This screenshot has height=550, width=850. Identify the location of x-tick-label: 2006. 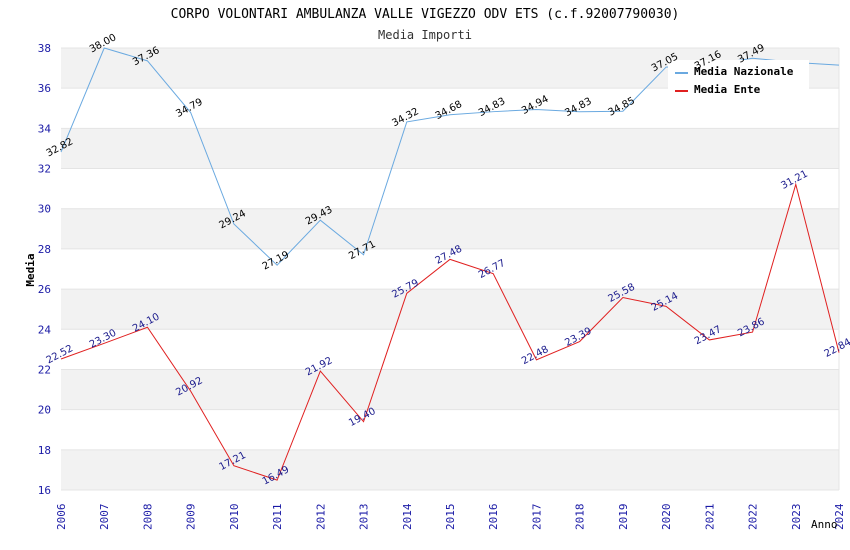
(61, 517).